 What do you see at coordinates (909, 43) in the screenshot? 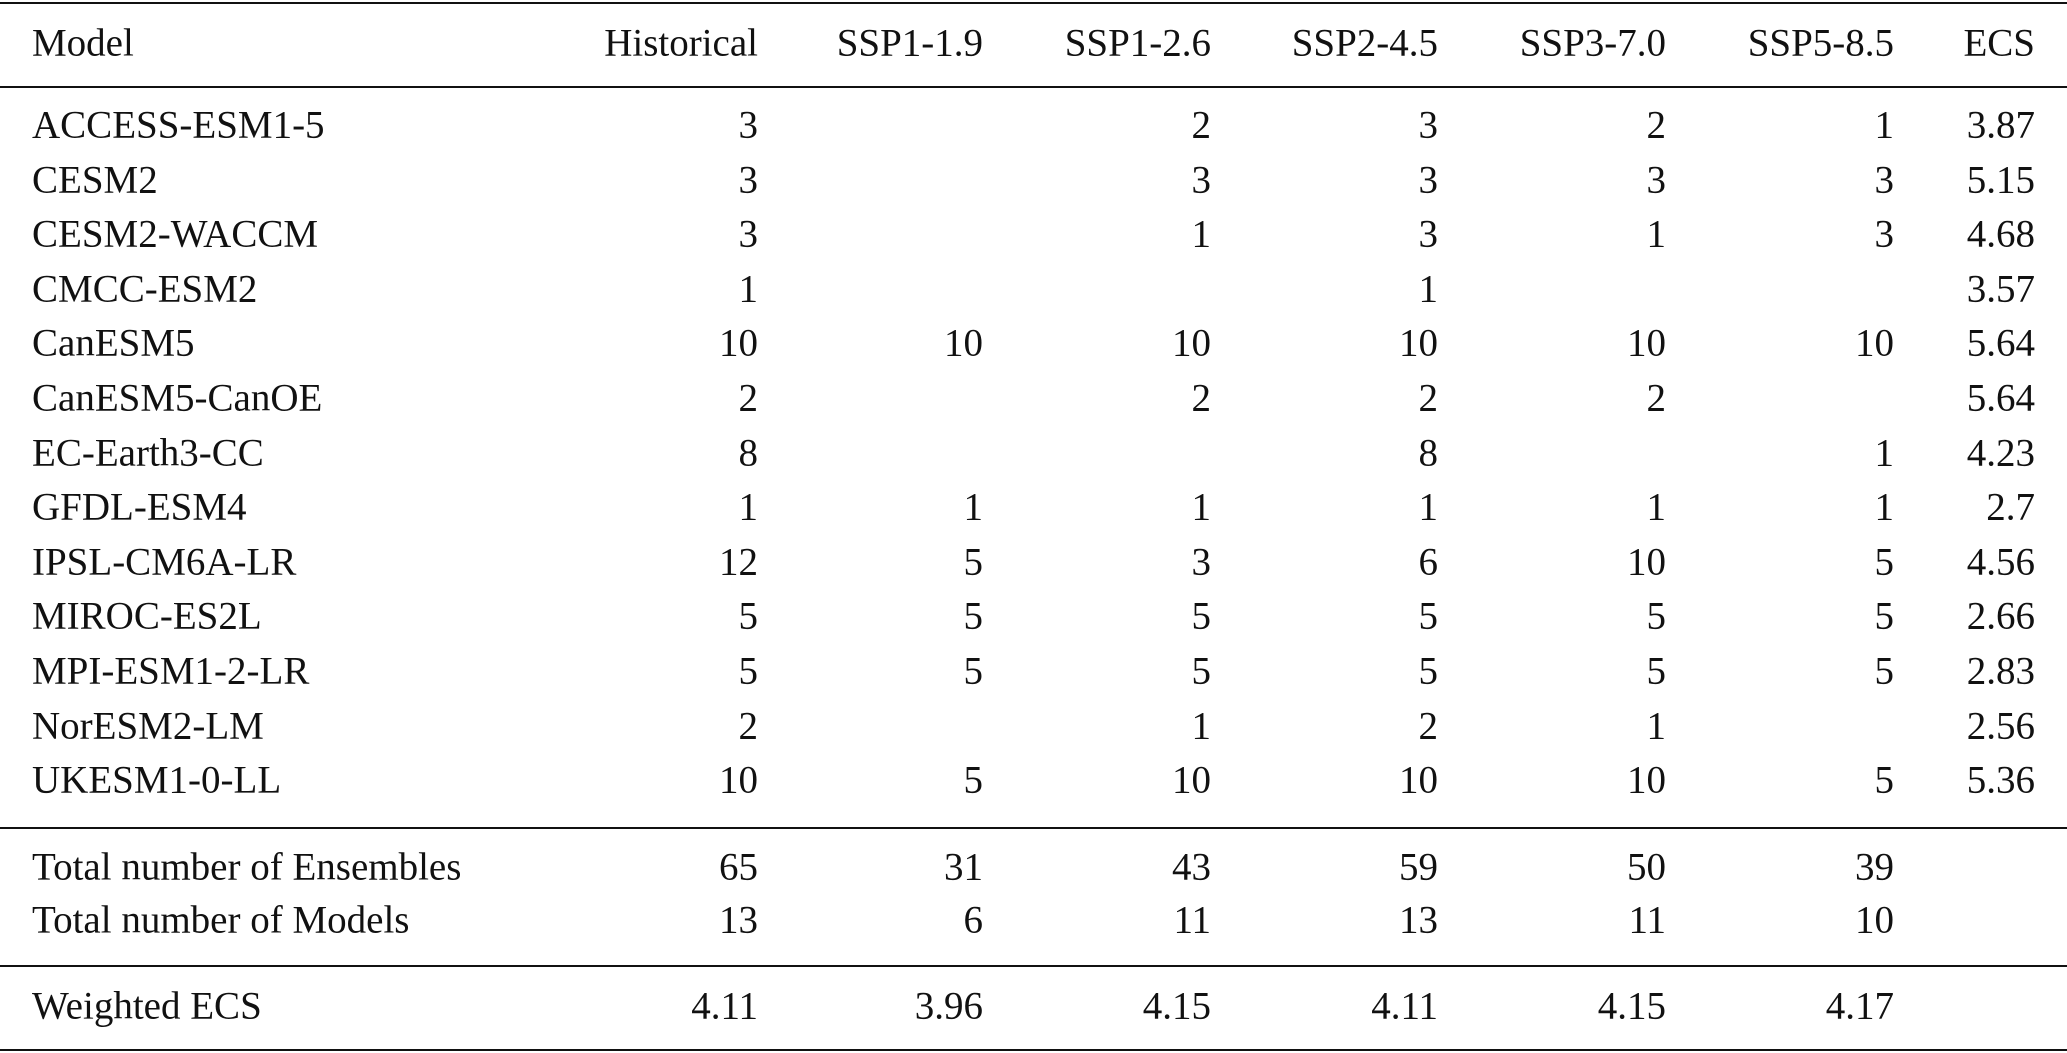
I see `header-cell: SSP1-1.9` at bounding box center [909, 43].